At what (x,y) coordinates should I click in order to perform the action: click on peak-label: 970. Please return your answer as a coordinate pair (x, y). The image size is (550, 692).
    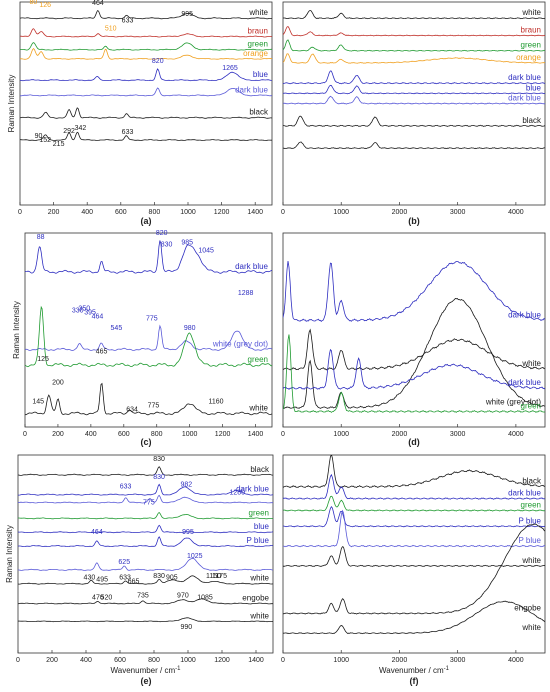
    Looking at the image, I should click on (183, 596).